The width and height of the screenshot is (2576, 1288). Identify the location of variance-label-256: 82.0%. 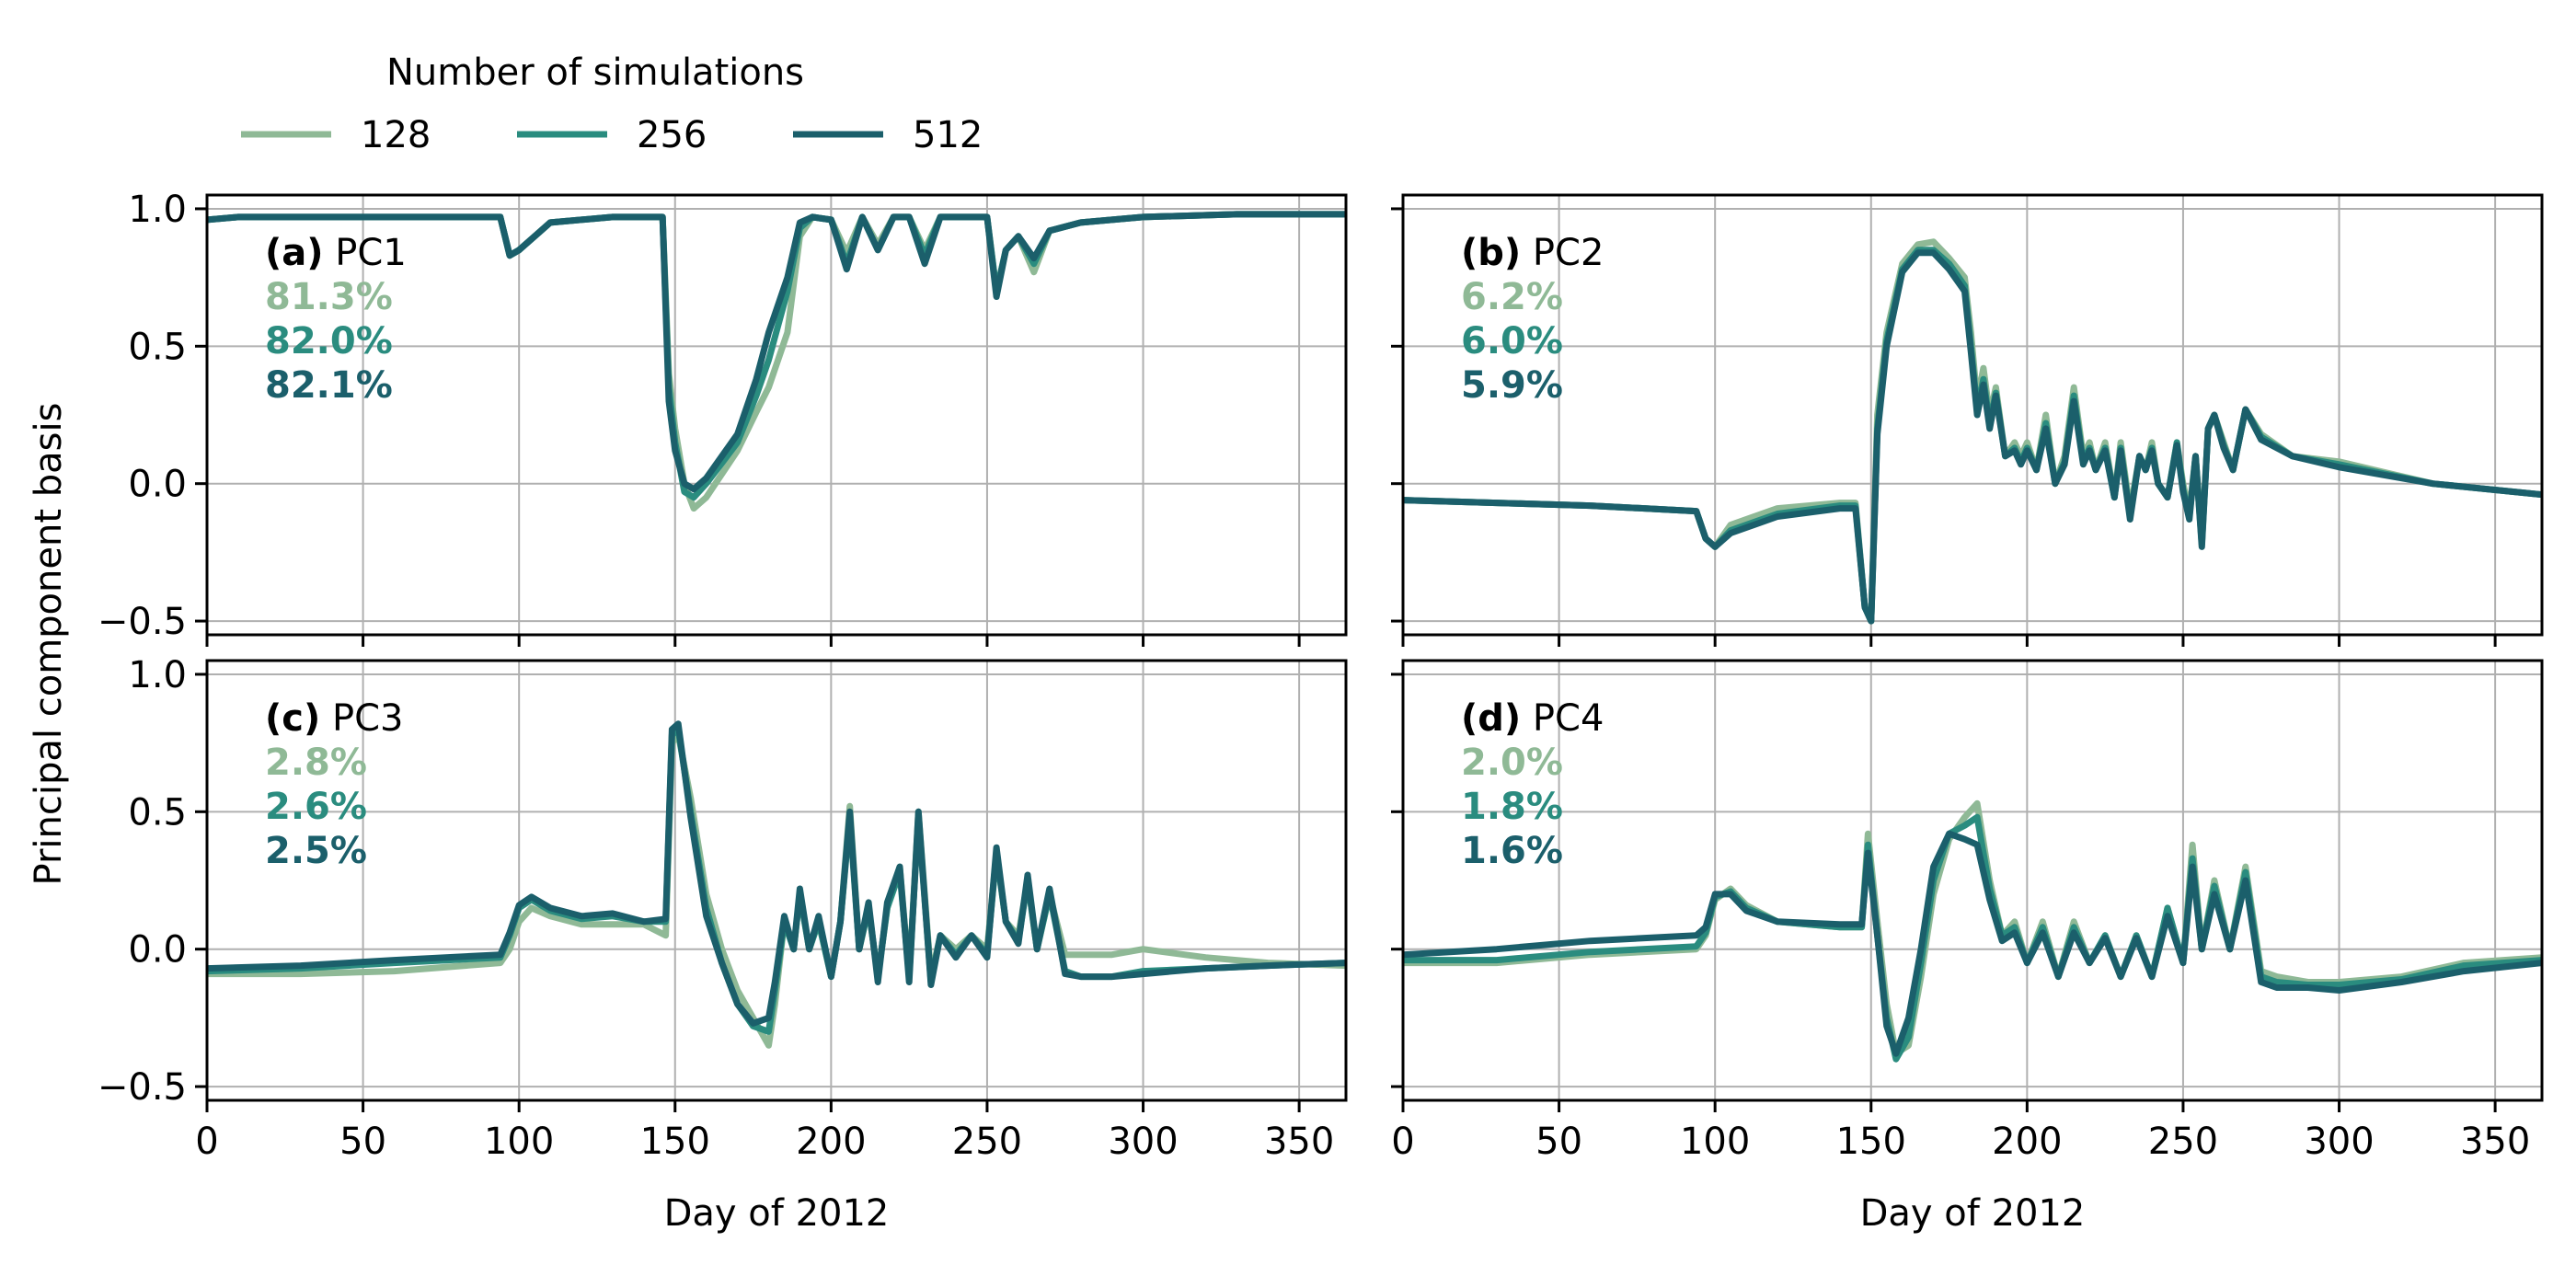
(329, 341).